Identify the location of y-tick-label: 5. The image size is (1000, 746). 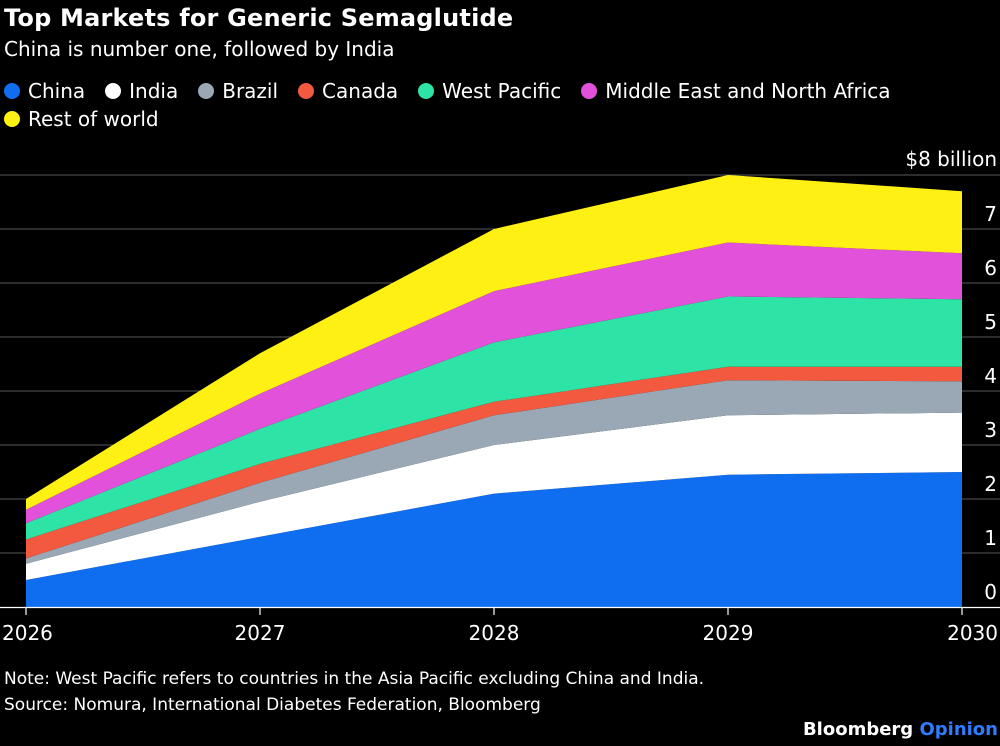
(990, 322).